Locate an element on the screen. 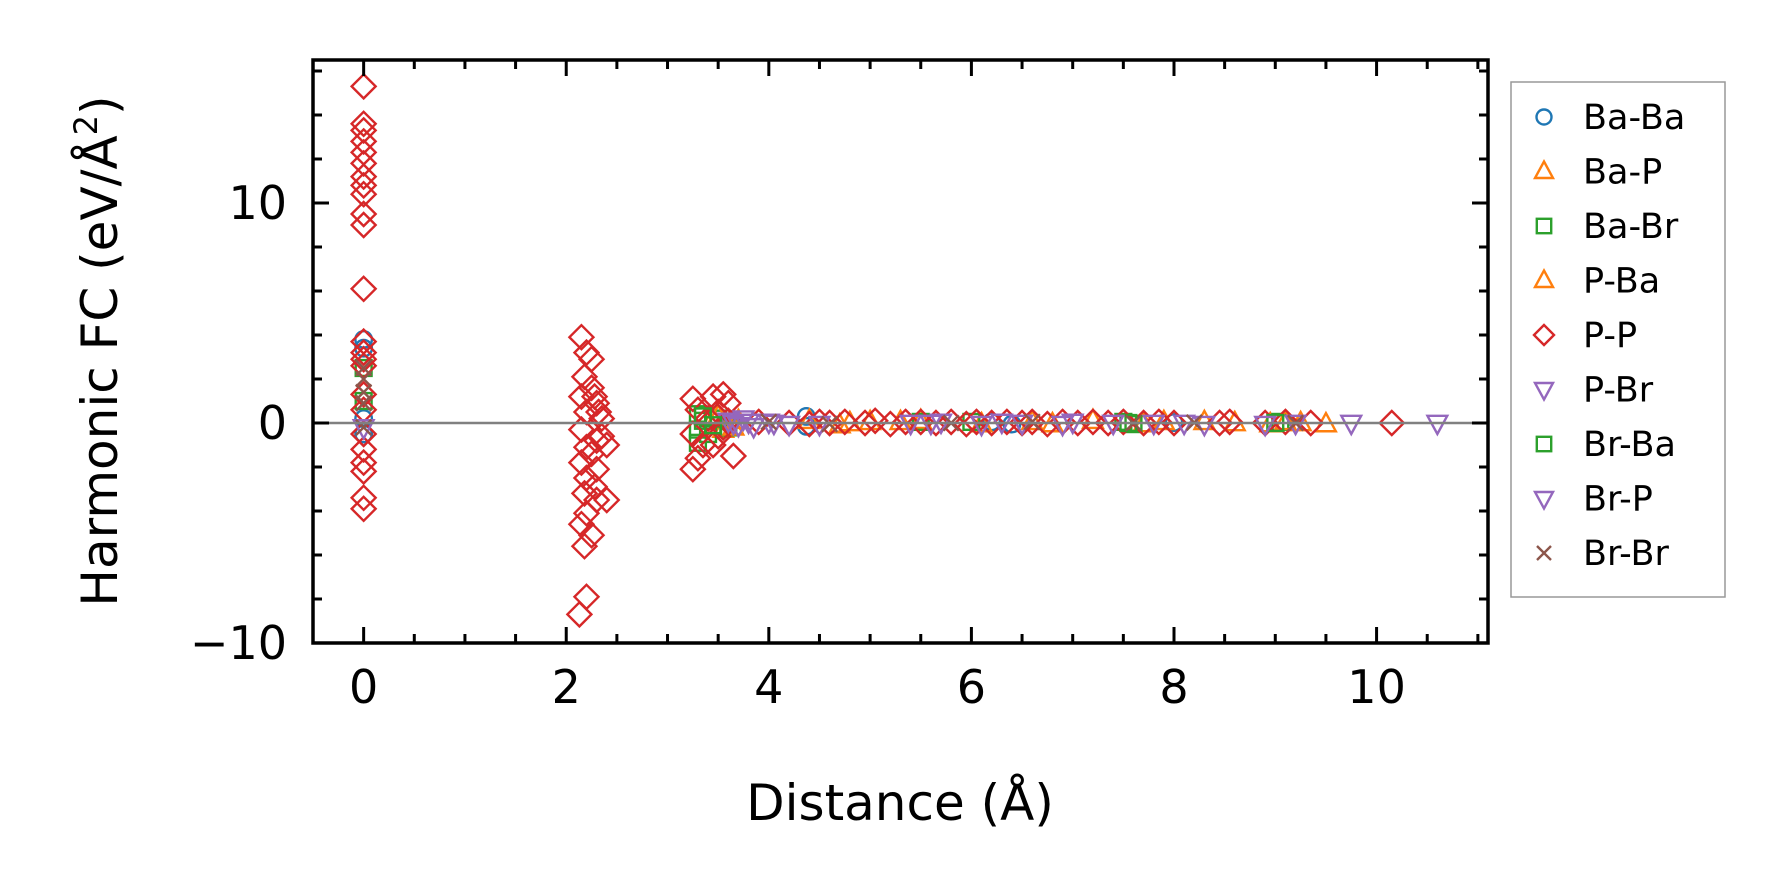 The width and height of the screenshot is (1768, 883). y-tick-label: −10 is located at coordinates (238, 643).